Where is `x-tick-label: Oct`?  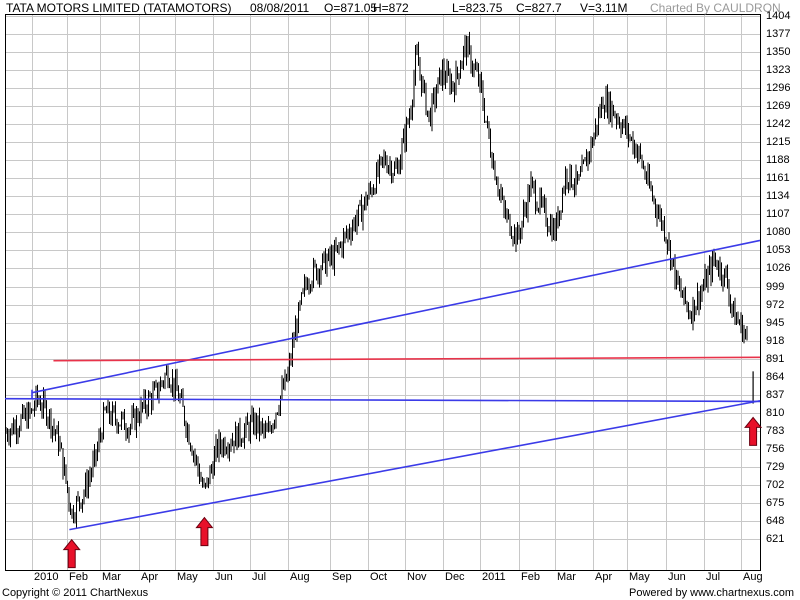 x-tick-label: Oct is located at coordinates (379, 577).